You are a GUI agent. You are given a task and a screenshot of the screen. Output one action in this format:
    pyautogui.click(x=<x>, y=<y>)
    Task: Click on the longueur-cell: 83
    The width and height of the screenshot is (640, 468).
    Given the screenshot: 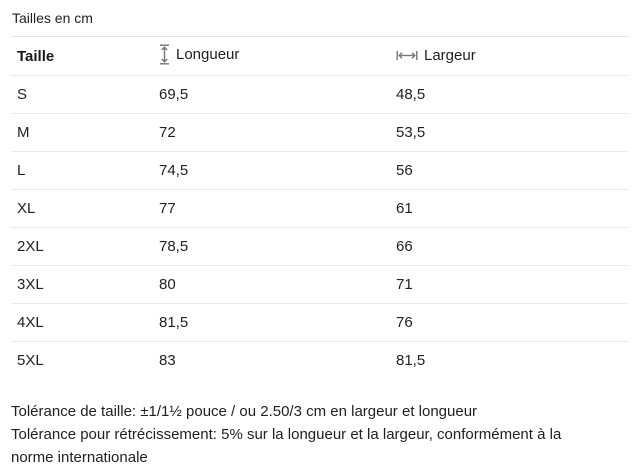 What is the action you would take?
    pyautogui.click(x=167, y=360)
    